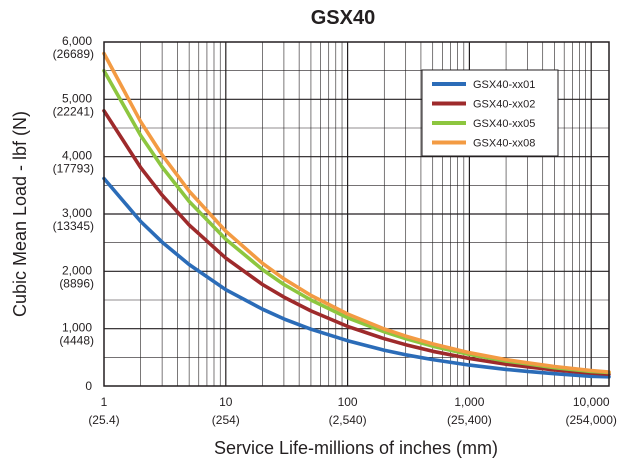  What do you see at coordinates (591, 402) in the screenshot?
I see `x-tick-label: 10,000` at bounding box center [591, 402].